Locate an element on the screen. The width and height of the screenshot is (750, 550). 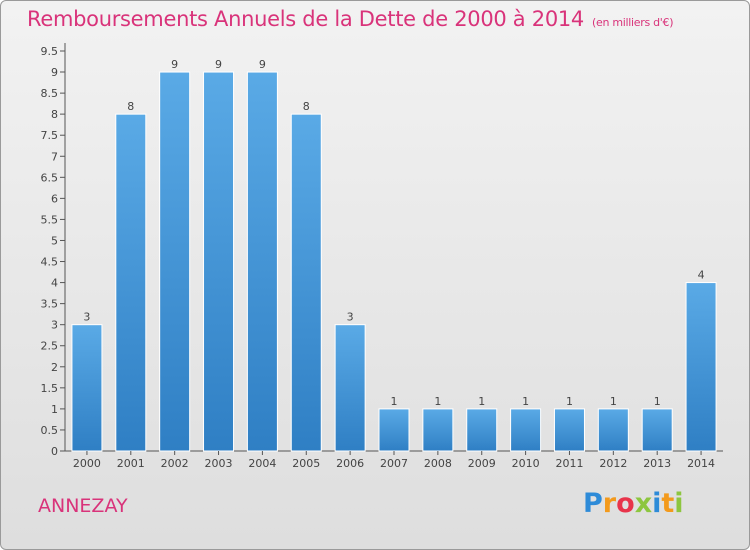
chart-subtitle: (en milliers d'€) is located at coordinates (633, 22).